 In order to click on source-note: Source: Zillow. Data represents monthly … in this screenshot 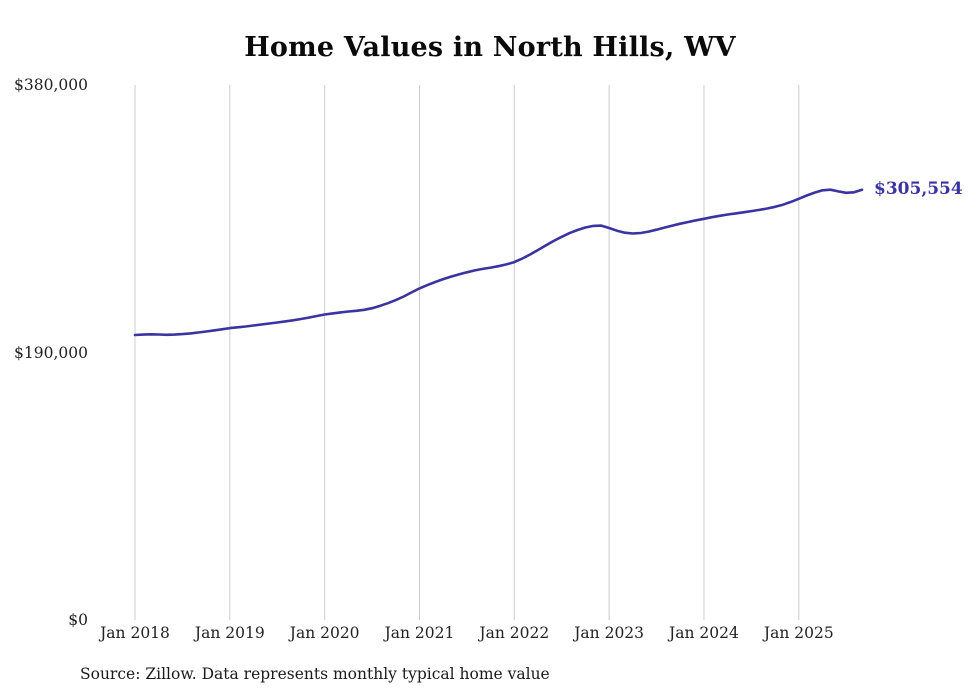, I will do `click(315, 674)`.